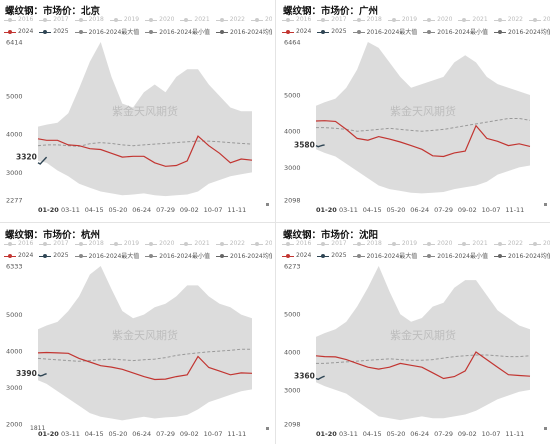 This screenshot has height=444, width=550. Describe the element at coordinates (114, 256) in the screenshot. I see `legend-label: 2016-2024最大值` at that location.